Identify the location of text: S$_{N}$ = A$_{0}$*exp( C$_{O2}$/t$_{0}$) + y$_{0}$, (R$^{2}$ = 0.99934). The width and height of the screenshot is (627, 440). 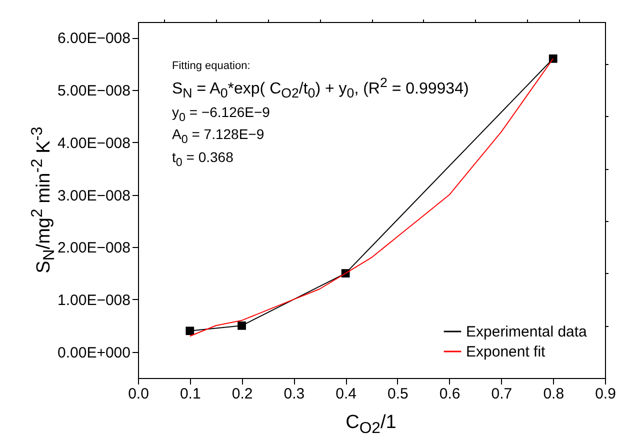
(320, 88).